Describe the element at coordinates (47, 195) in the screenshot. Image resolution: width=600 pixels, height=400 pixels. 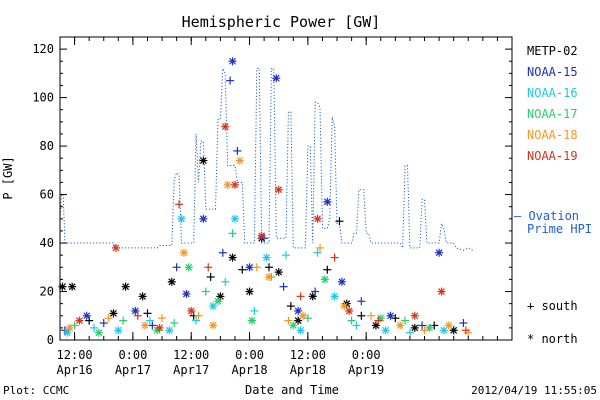
I see `y-tick-label: 60` at that location.